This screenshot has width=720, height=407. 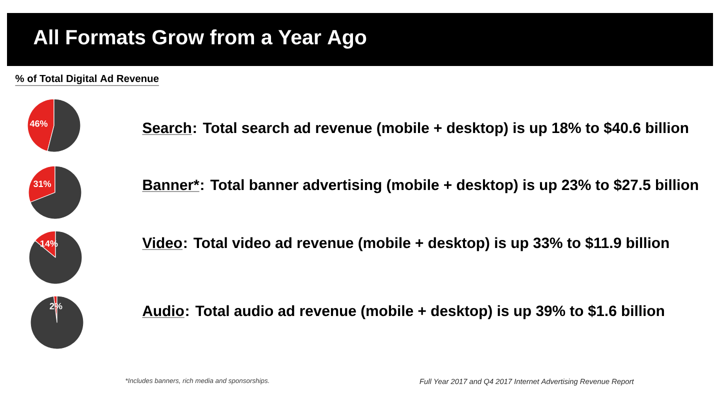 I want to click on text: Audio, so click(x=163, y=310).